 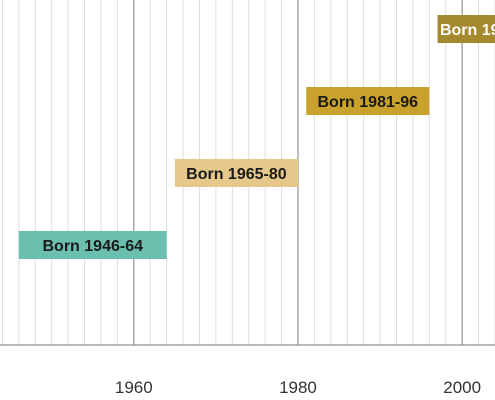 I want to click on generation-bar-label: Born 1946-64, so click(x=93, y=246).